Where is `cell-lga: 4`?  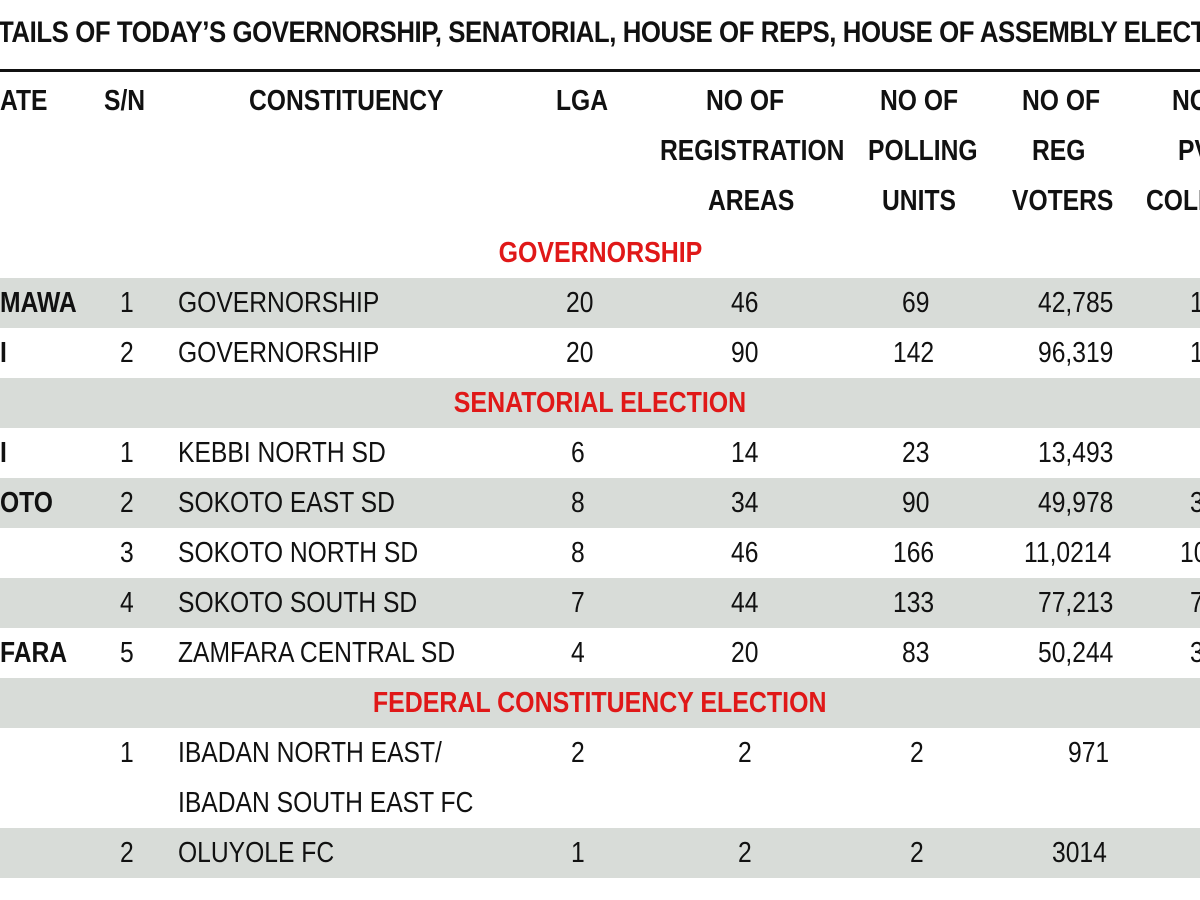 cell-lga: 4 is located at coordinates (578, 653).